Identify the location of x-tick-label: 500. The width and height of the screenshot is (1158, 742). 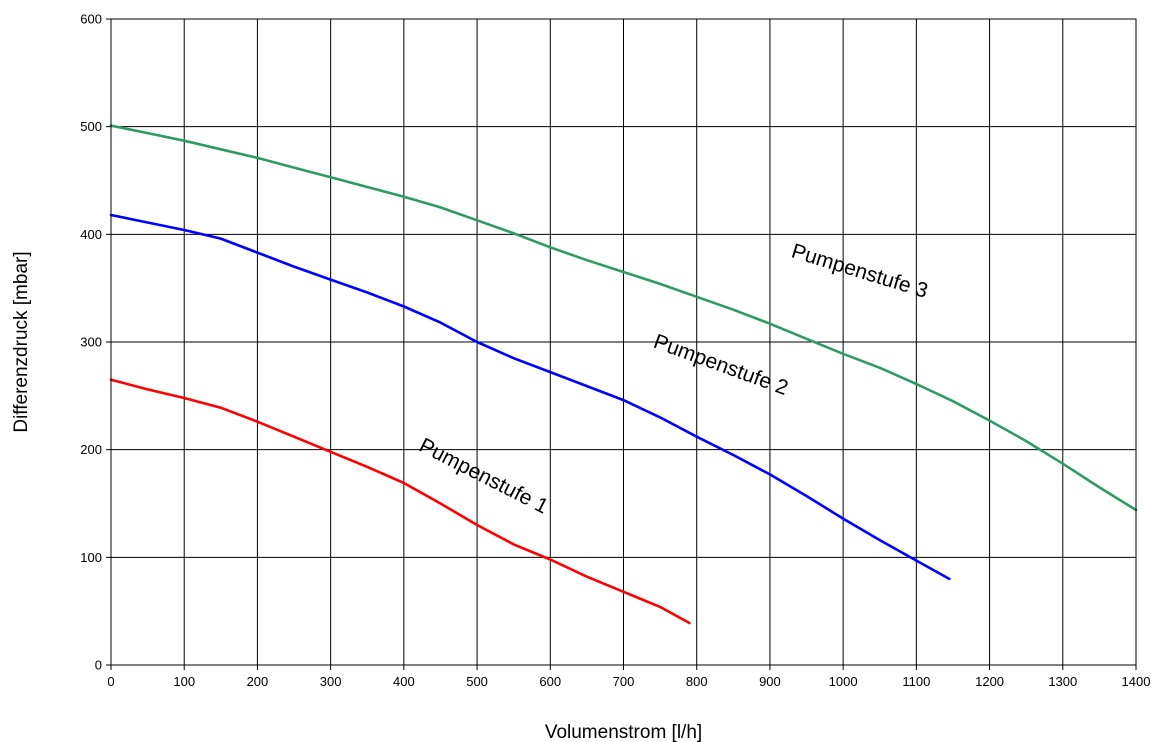
(477, 681).